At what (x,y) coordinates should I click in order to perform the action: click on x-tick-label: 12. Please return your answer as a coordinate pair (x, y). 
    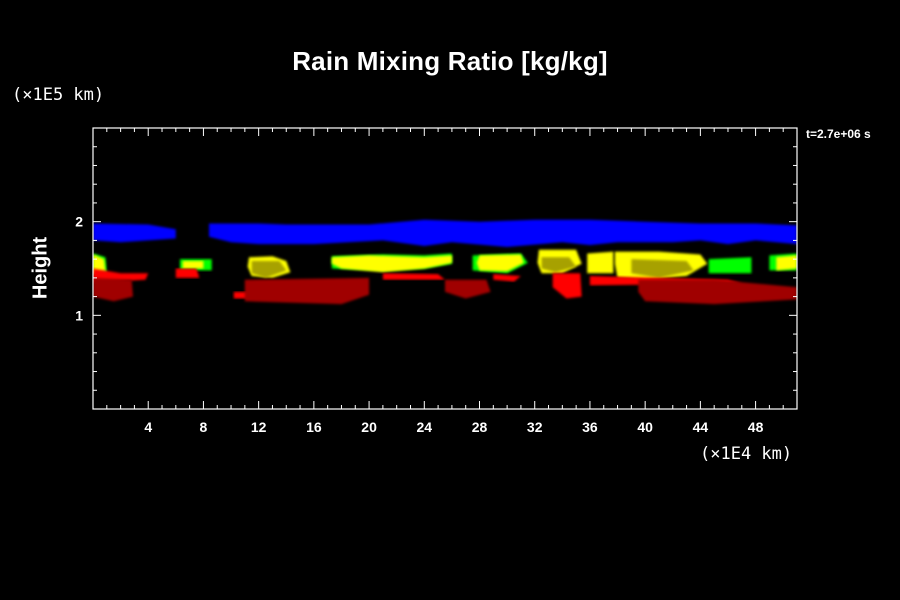
    Looking at the image, I should click on (259, 427).